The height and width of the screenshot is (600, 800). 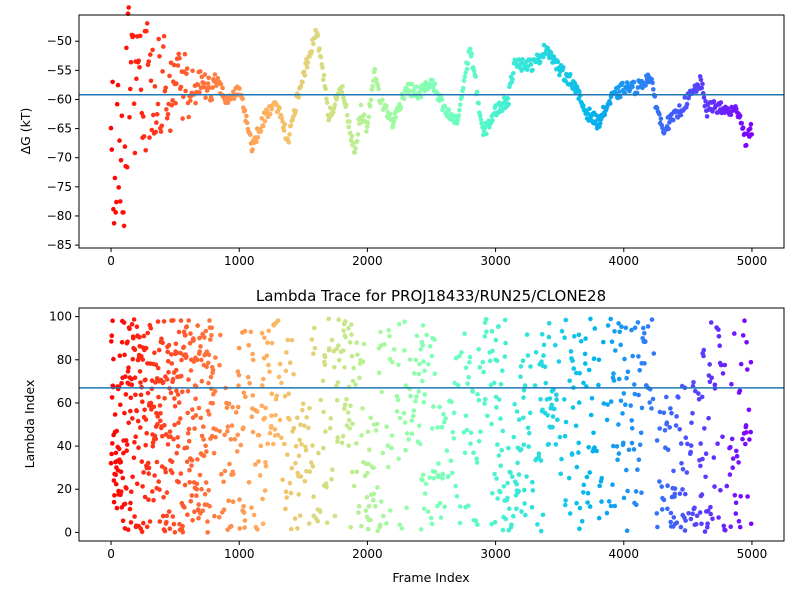 What do you see at coordinates (59, 129) in the screenshot?
I see `dg-ytick-label: −65` at bounding box center [59, 129].